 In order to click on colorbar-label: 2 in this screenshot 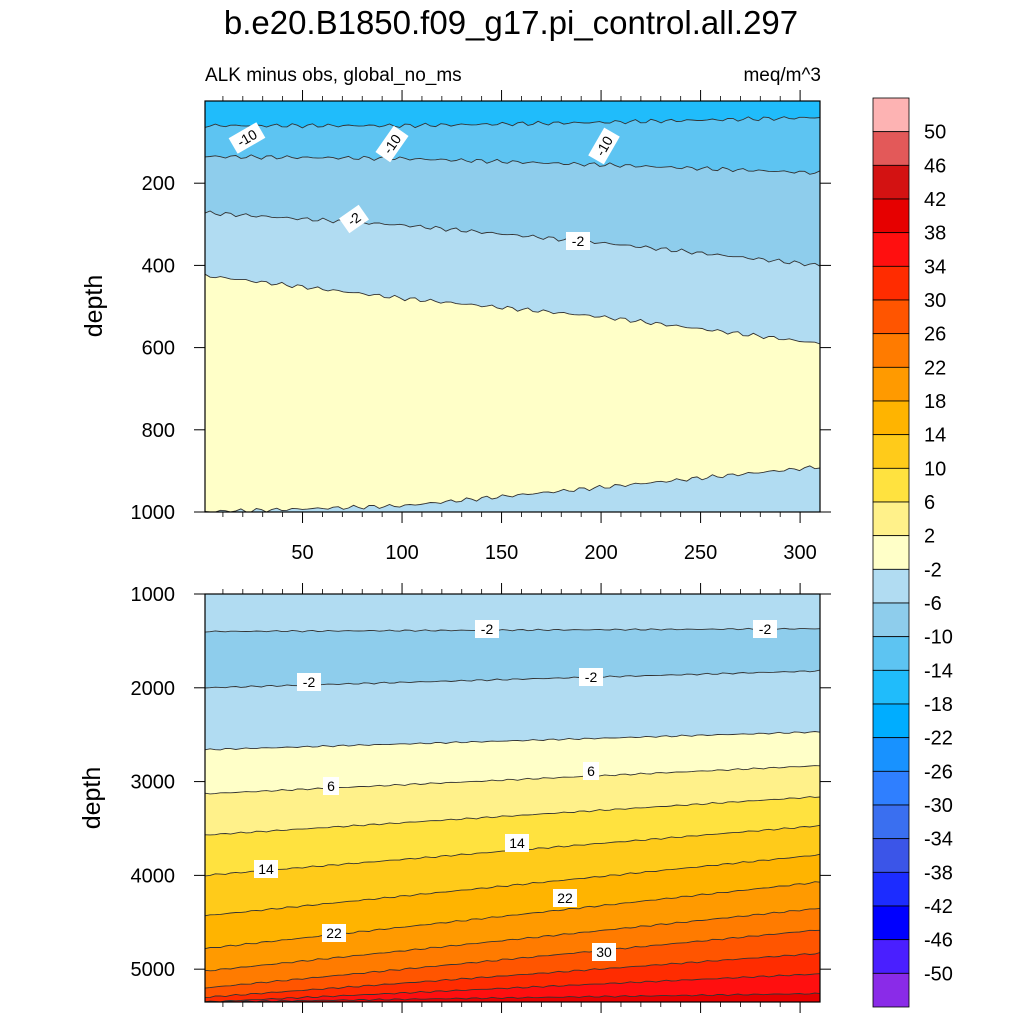, I will do `click(929, 537)`.